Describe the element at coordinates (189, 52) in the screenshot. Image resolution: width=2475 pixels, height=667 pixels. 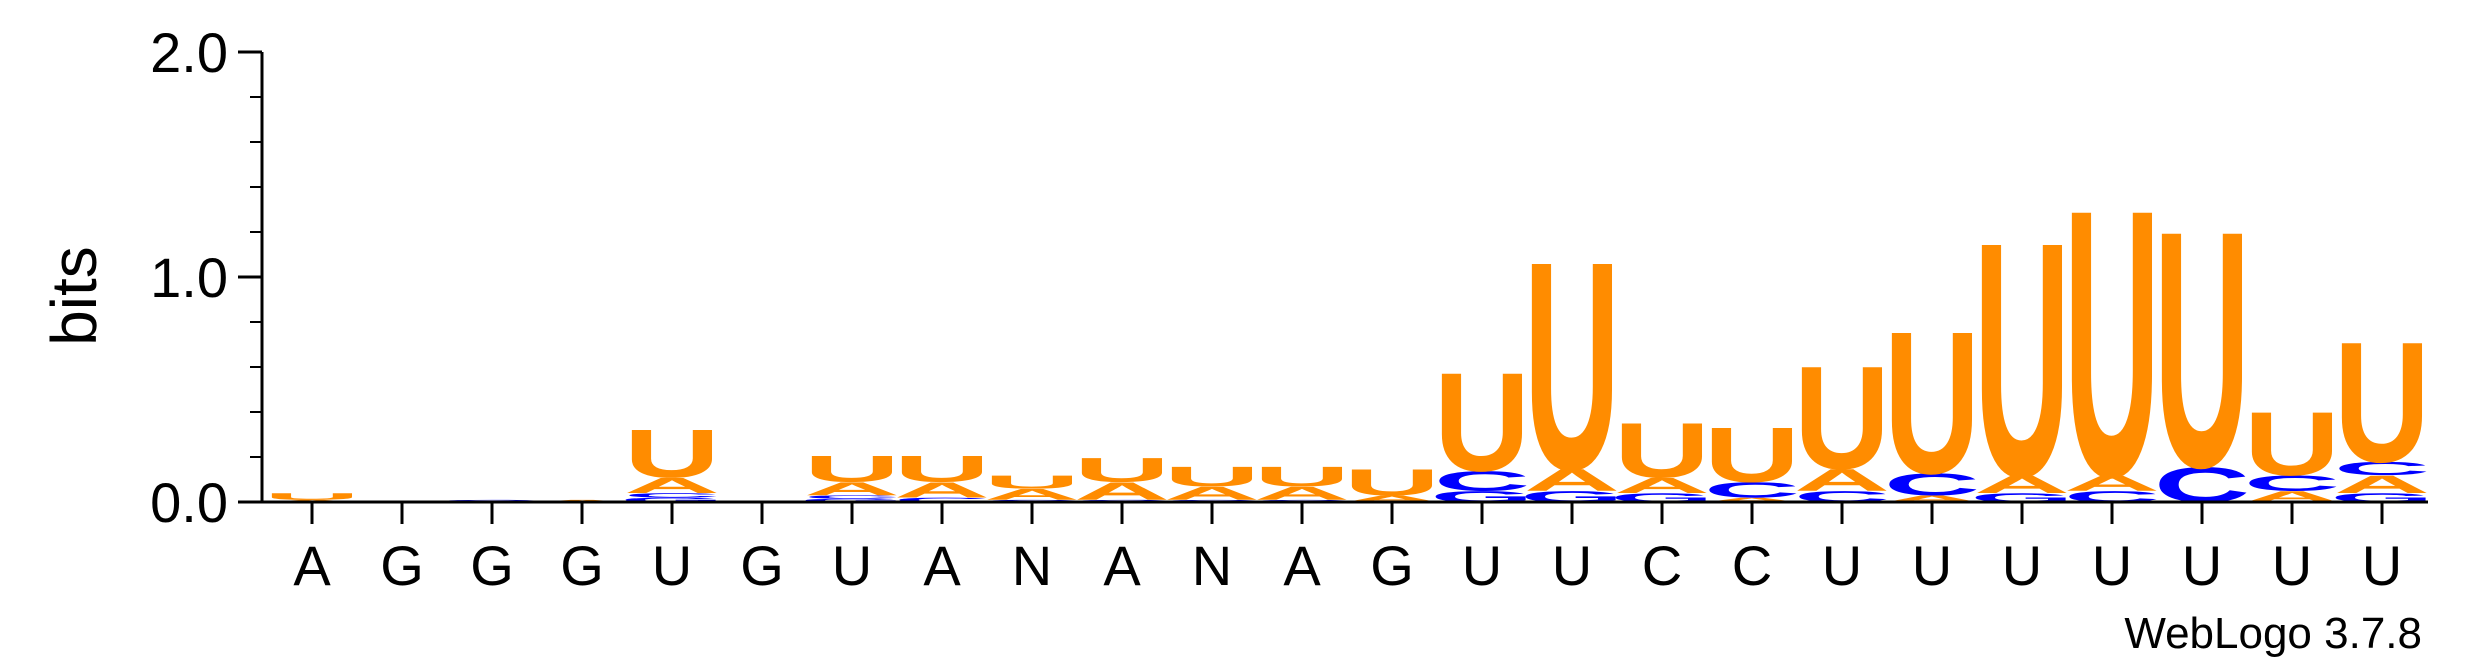
I see `y-tick-label: 2.0` at that location.